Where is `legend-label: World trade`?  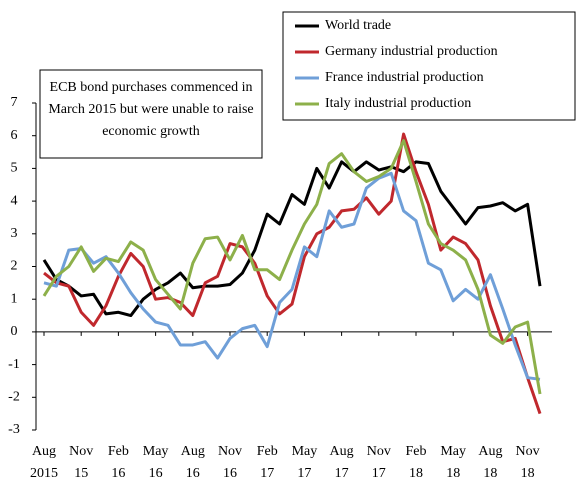 legend-label: World trade is located at coordinates (358, 25).